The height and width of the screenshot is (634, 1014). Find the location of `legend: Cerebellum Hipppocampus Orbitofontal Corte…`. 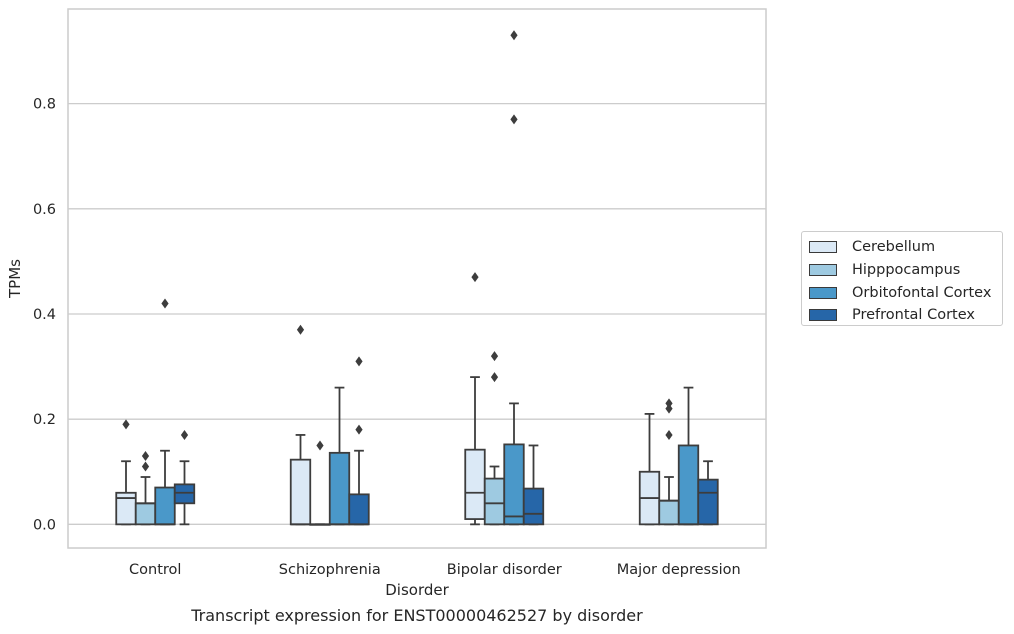

legend: Cerebellum Hipppocampus Orbitofontal Corte… is located at coordinates (902, 278).